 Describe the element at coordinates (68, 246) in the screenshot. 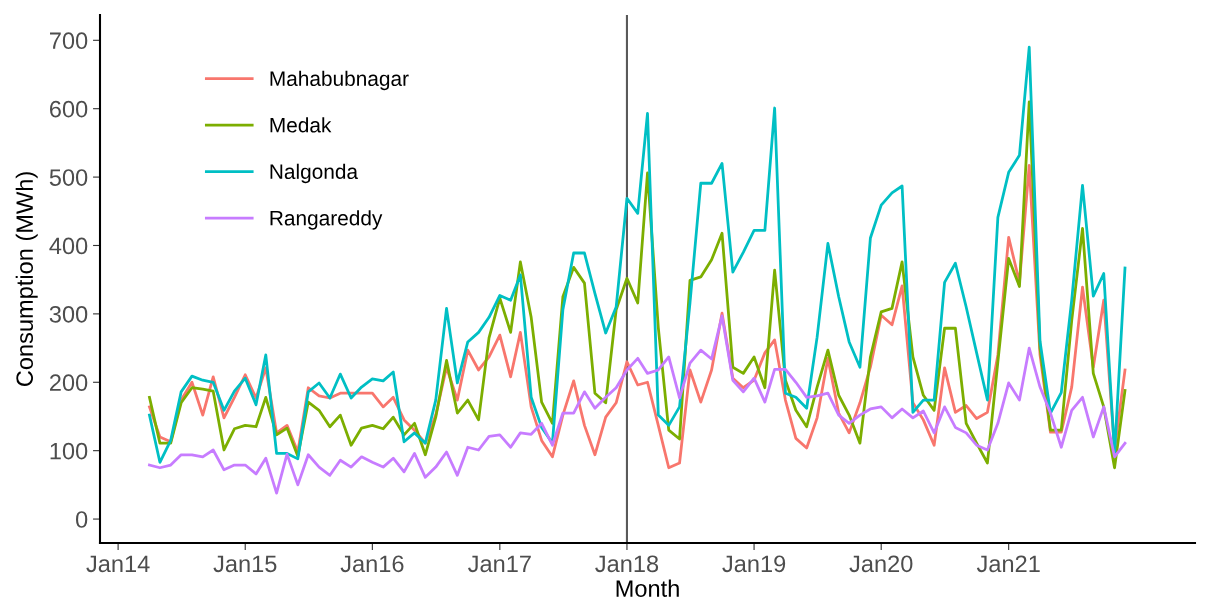

I see `y-tick-label: 400` at that location.